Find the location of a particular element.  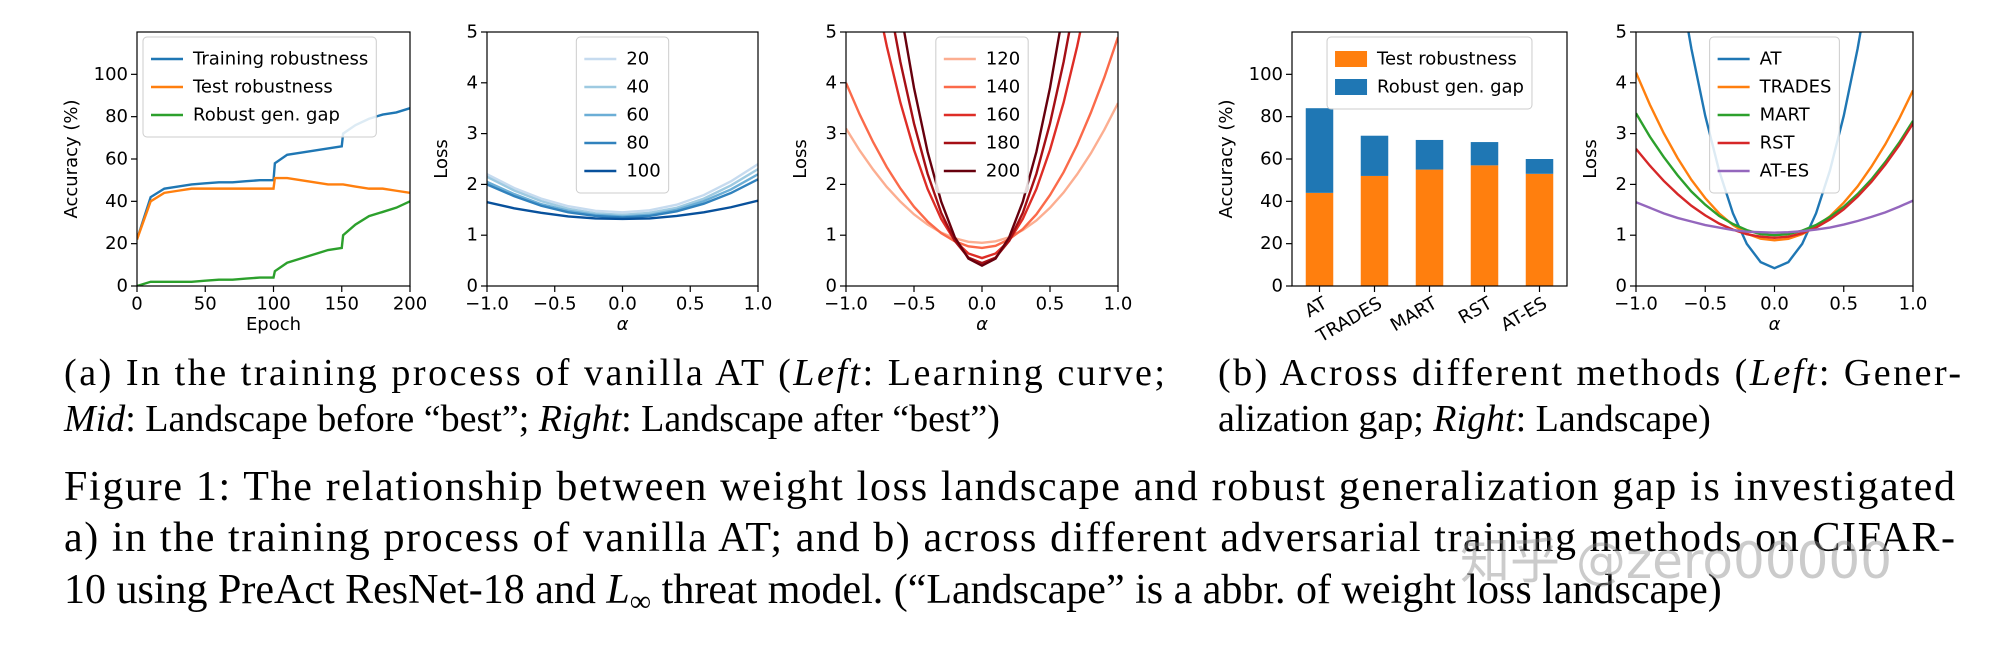

legend: 120 140 160 180 200 is located at coordinates (982, 115).